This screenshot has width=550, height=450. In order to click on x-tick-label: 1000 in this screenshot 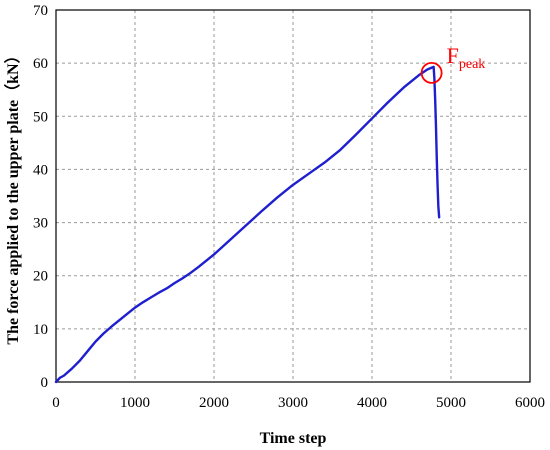, I will do `click(135, 403)`.